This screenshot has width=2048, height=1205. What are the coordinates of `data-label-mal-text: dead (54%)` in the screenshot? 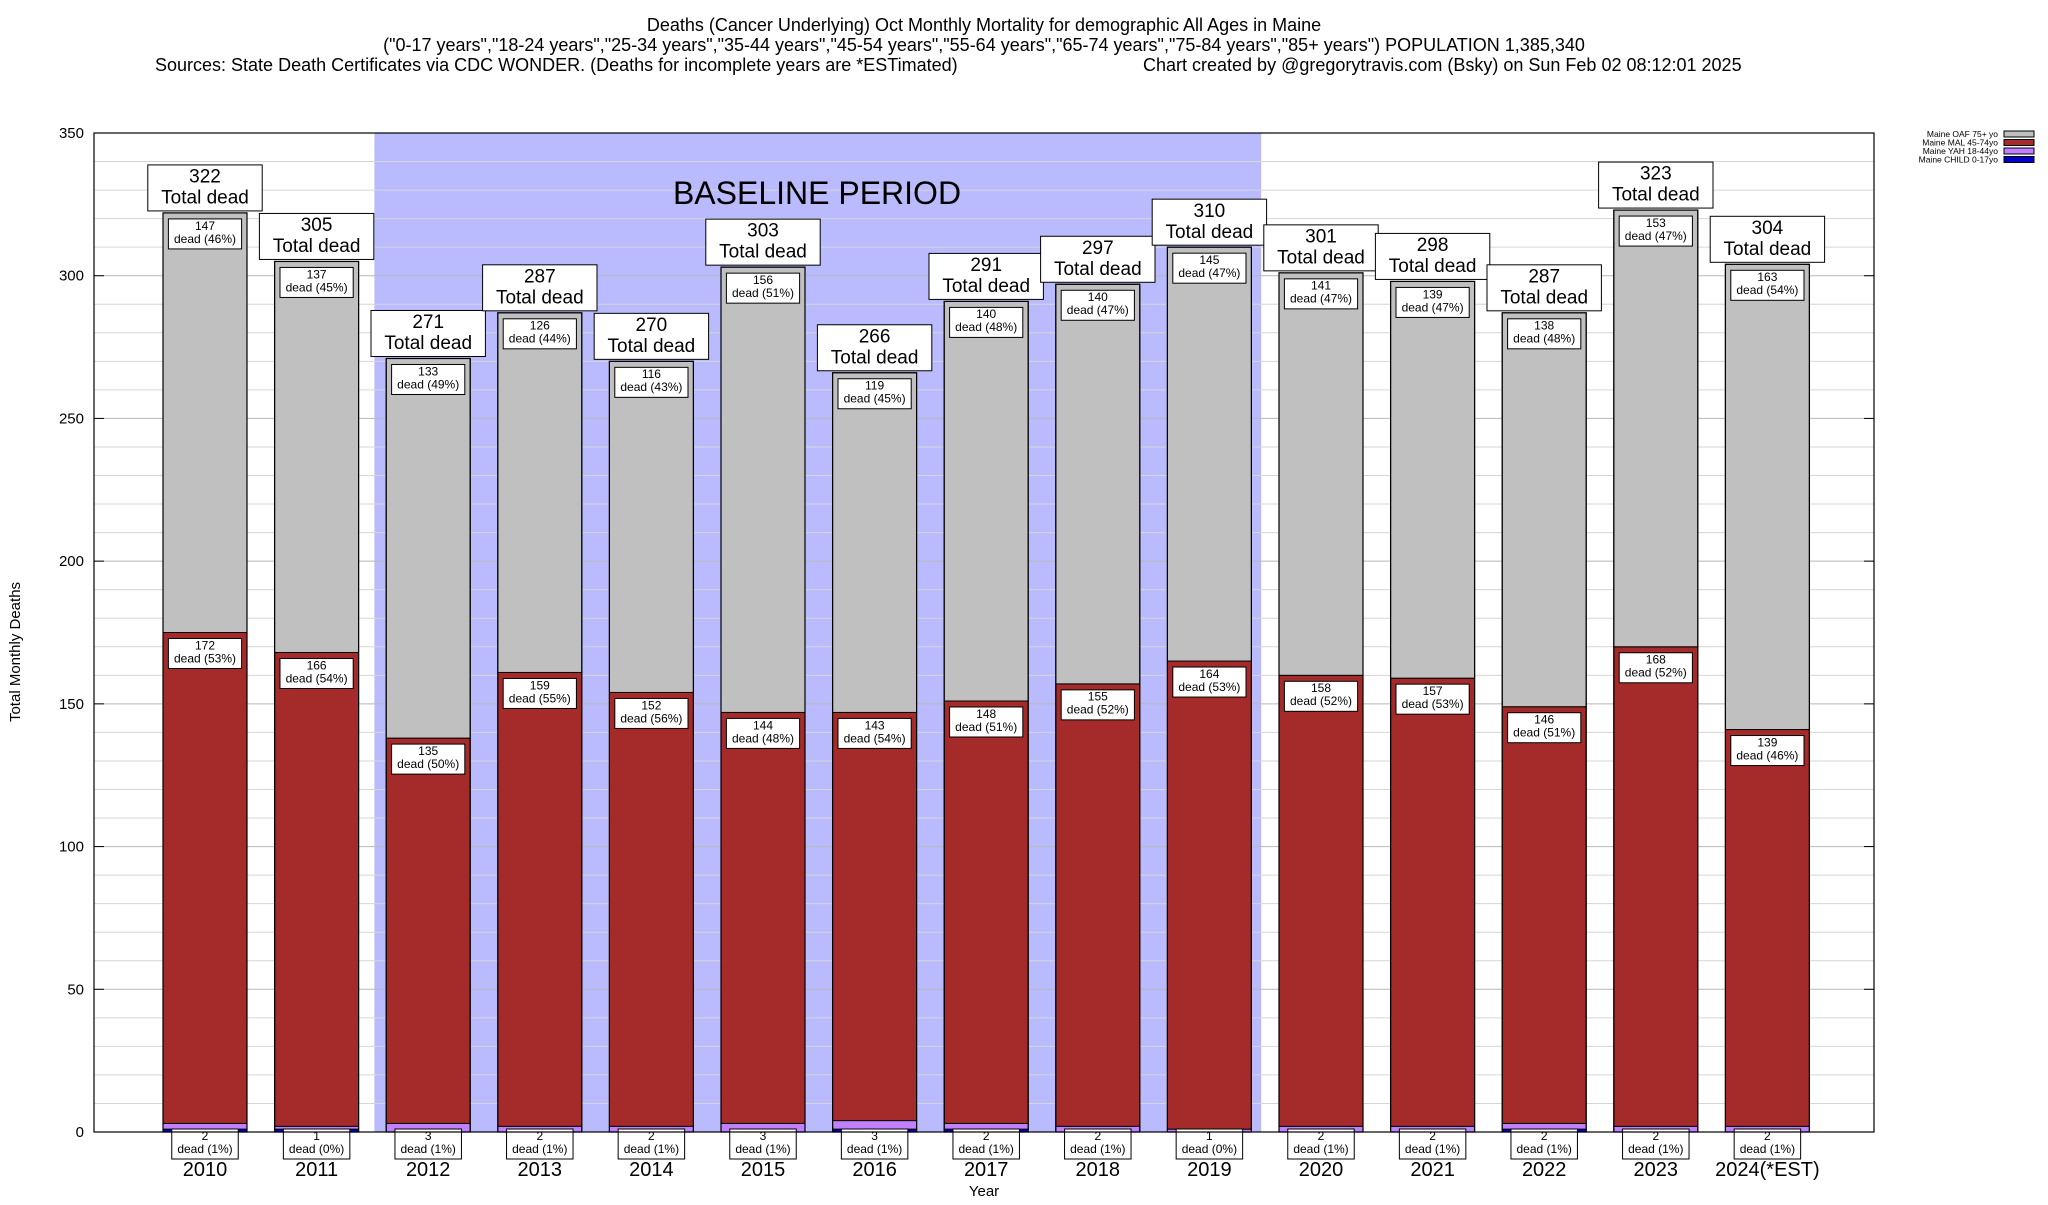 It's located at (875, 738).